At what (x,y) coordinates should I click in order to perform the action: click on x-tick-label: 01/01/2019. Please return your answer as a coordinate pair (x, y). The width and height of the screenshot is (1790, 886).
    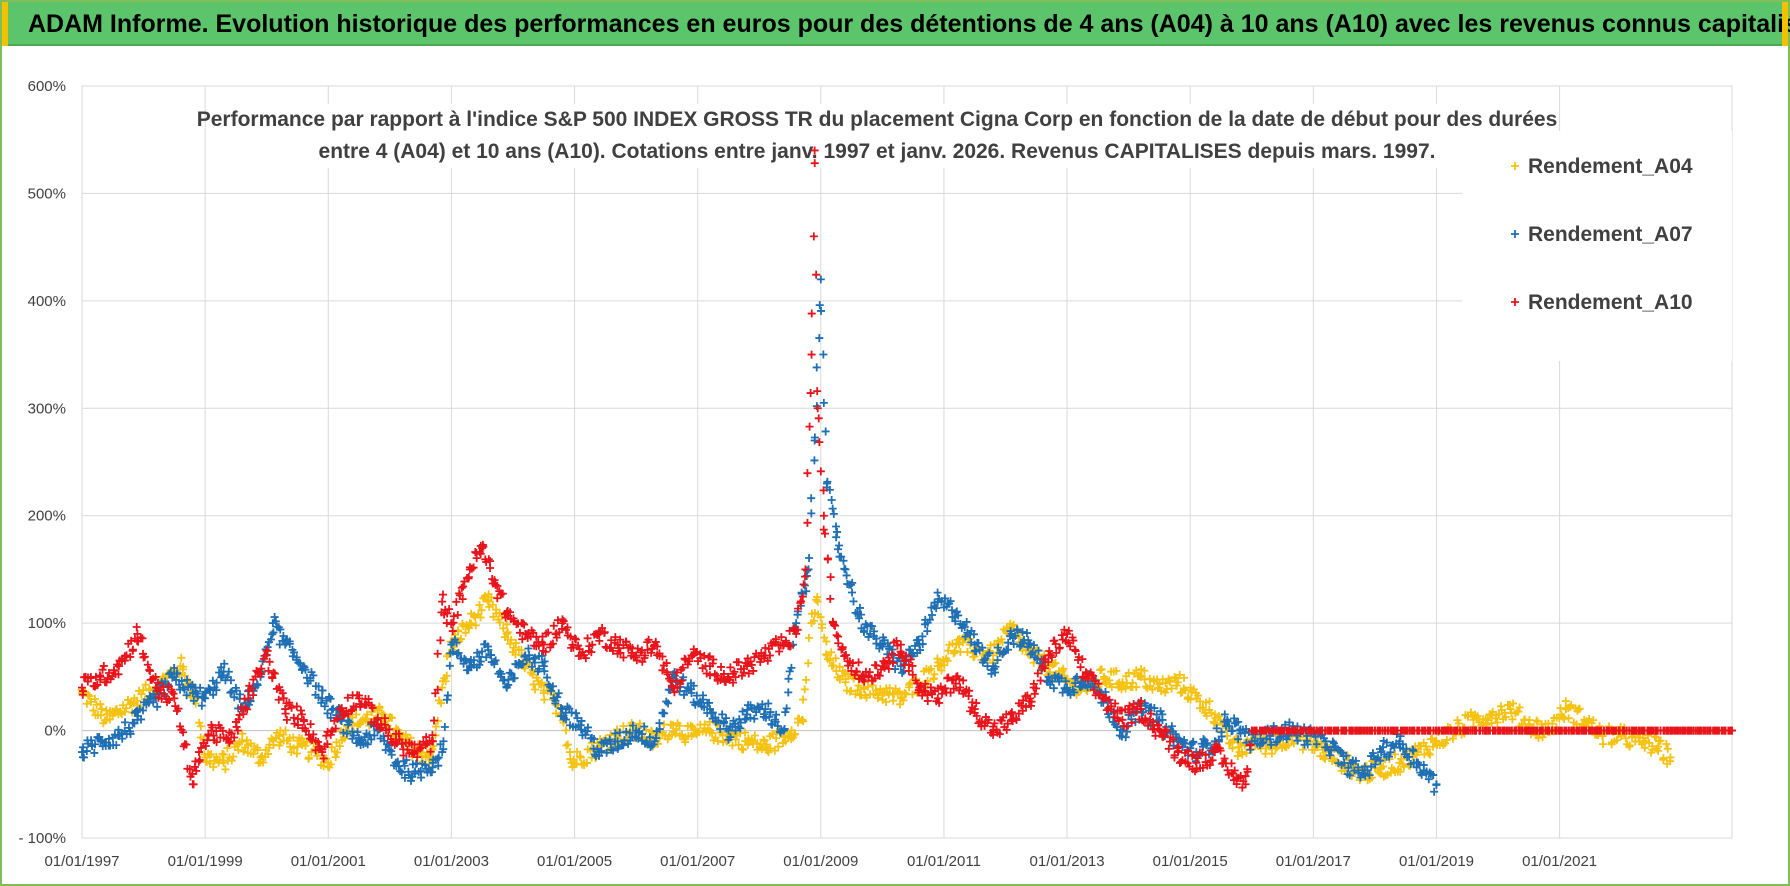
    Looking at the image, I should click on (1436, 861).